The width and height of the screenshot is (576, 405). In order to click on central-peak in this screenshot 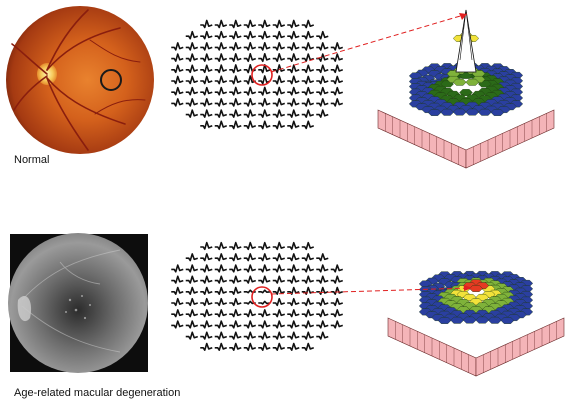, I will do `click(466, 41)`.